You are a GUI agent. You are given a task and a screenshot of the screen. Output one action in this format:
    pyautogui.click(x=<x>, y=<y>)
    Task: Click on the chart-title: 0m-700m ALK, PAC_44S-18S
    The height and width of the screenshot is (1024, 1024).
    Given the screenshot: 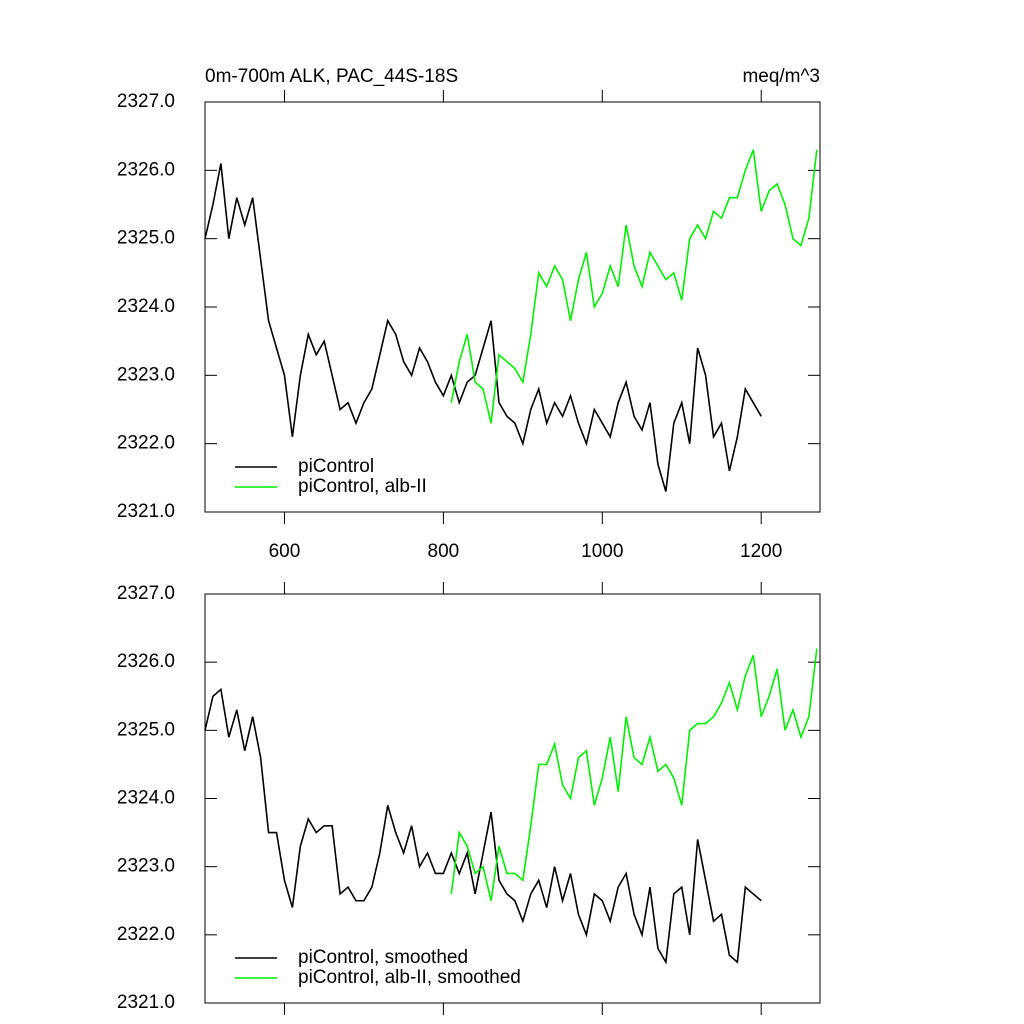 What is the action you would take?
    pyautogui.click(x=331, y=76)
    